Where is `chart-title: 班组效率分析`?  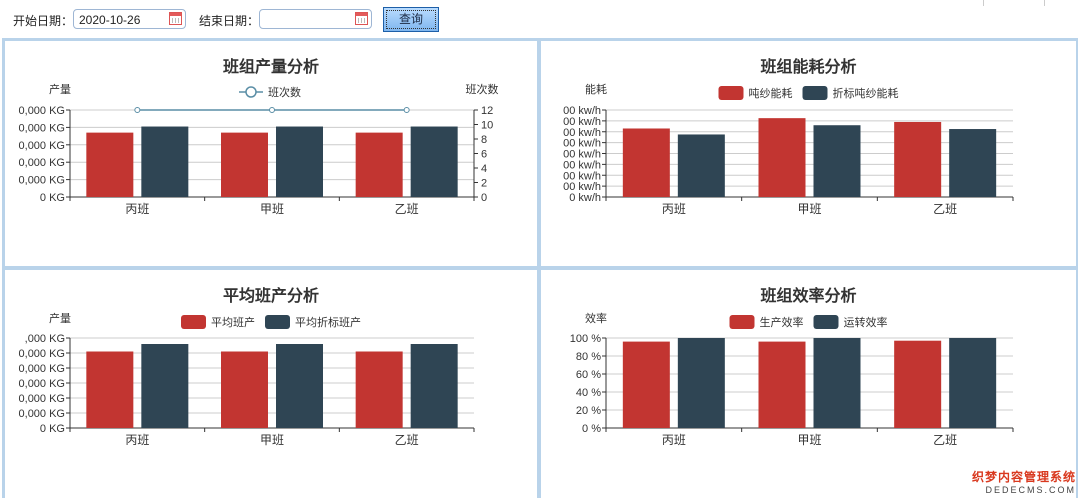 chart-title: 班组效率分析 is located at coordinates (808, 295).